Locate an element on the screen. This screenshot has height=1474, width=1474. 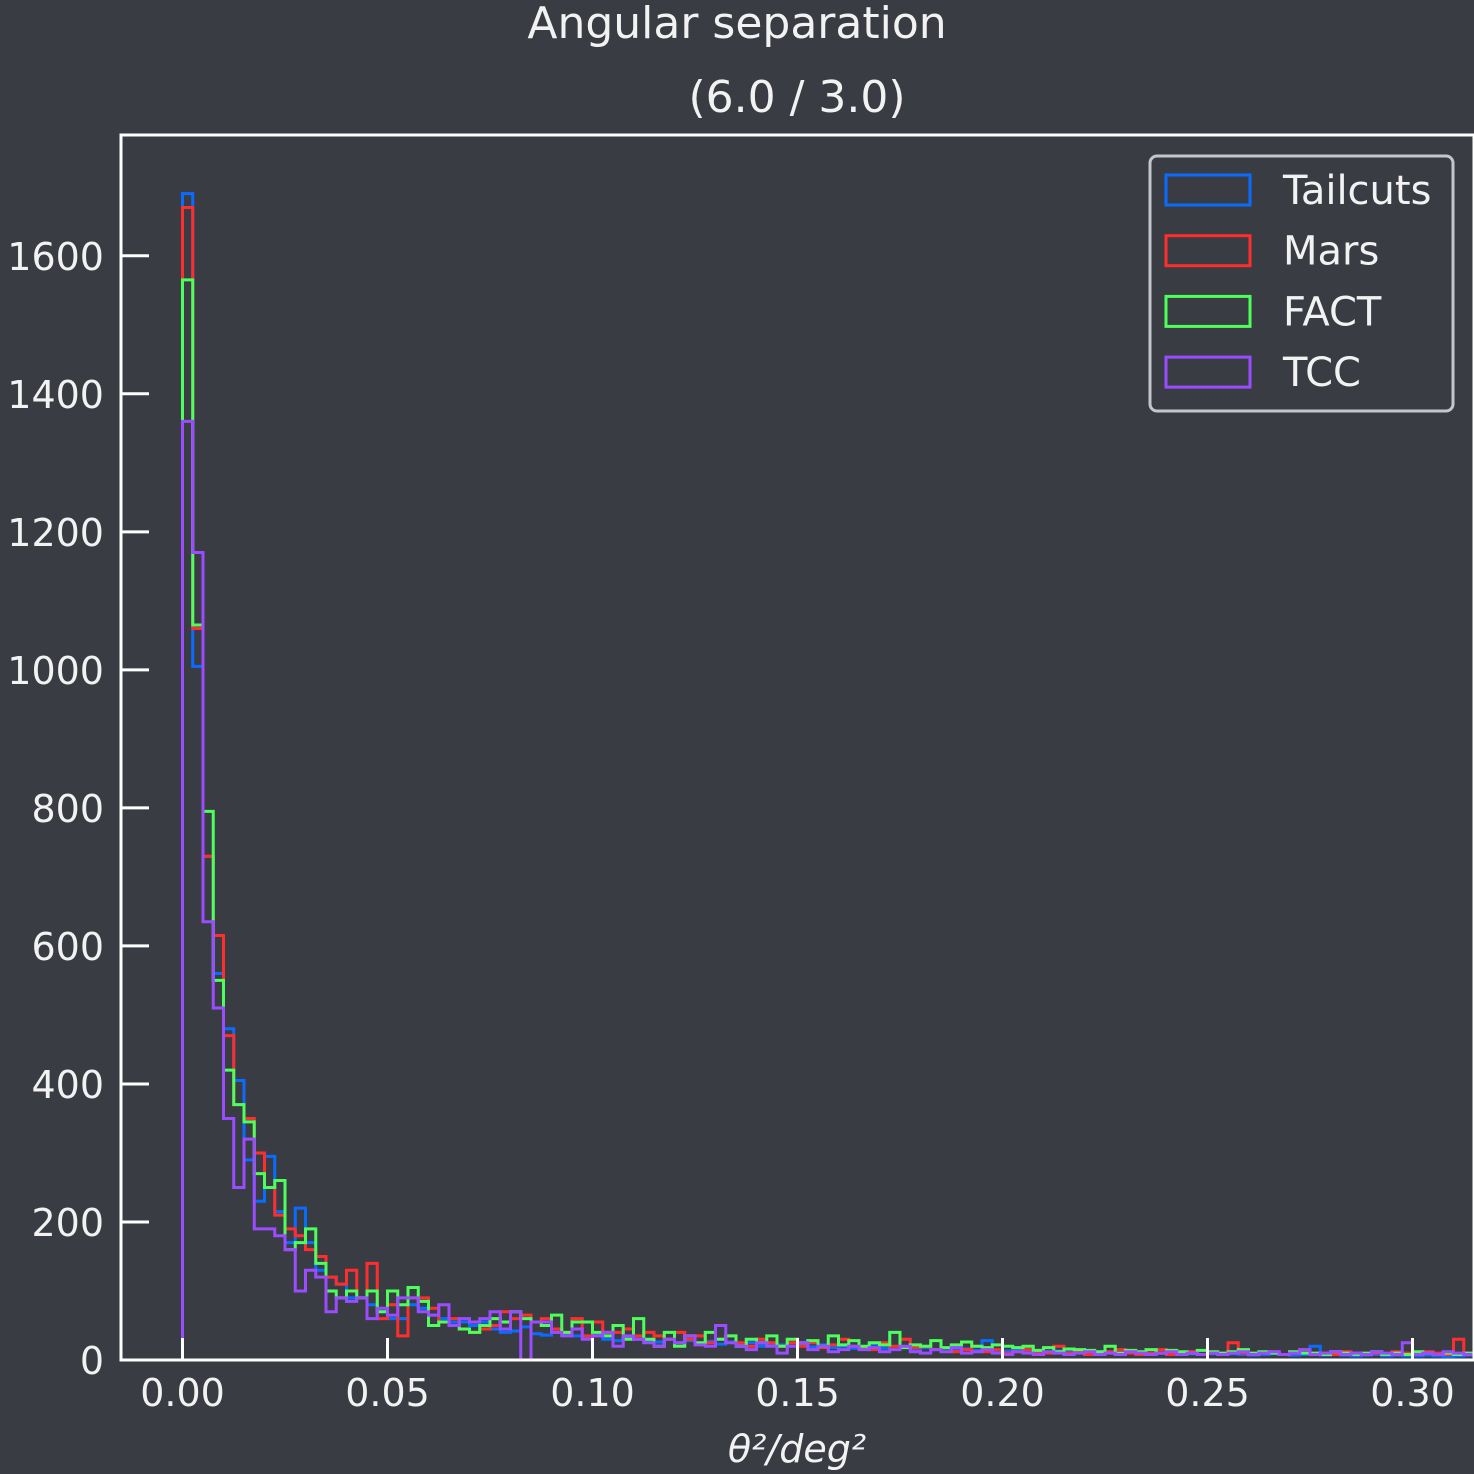
legend-swatch-fact is located at coordinates (1208, 311).